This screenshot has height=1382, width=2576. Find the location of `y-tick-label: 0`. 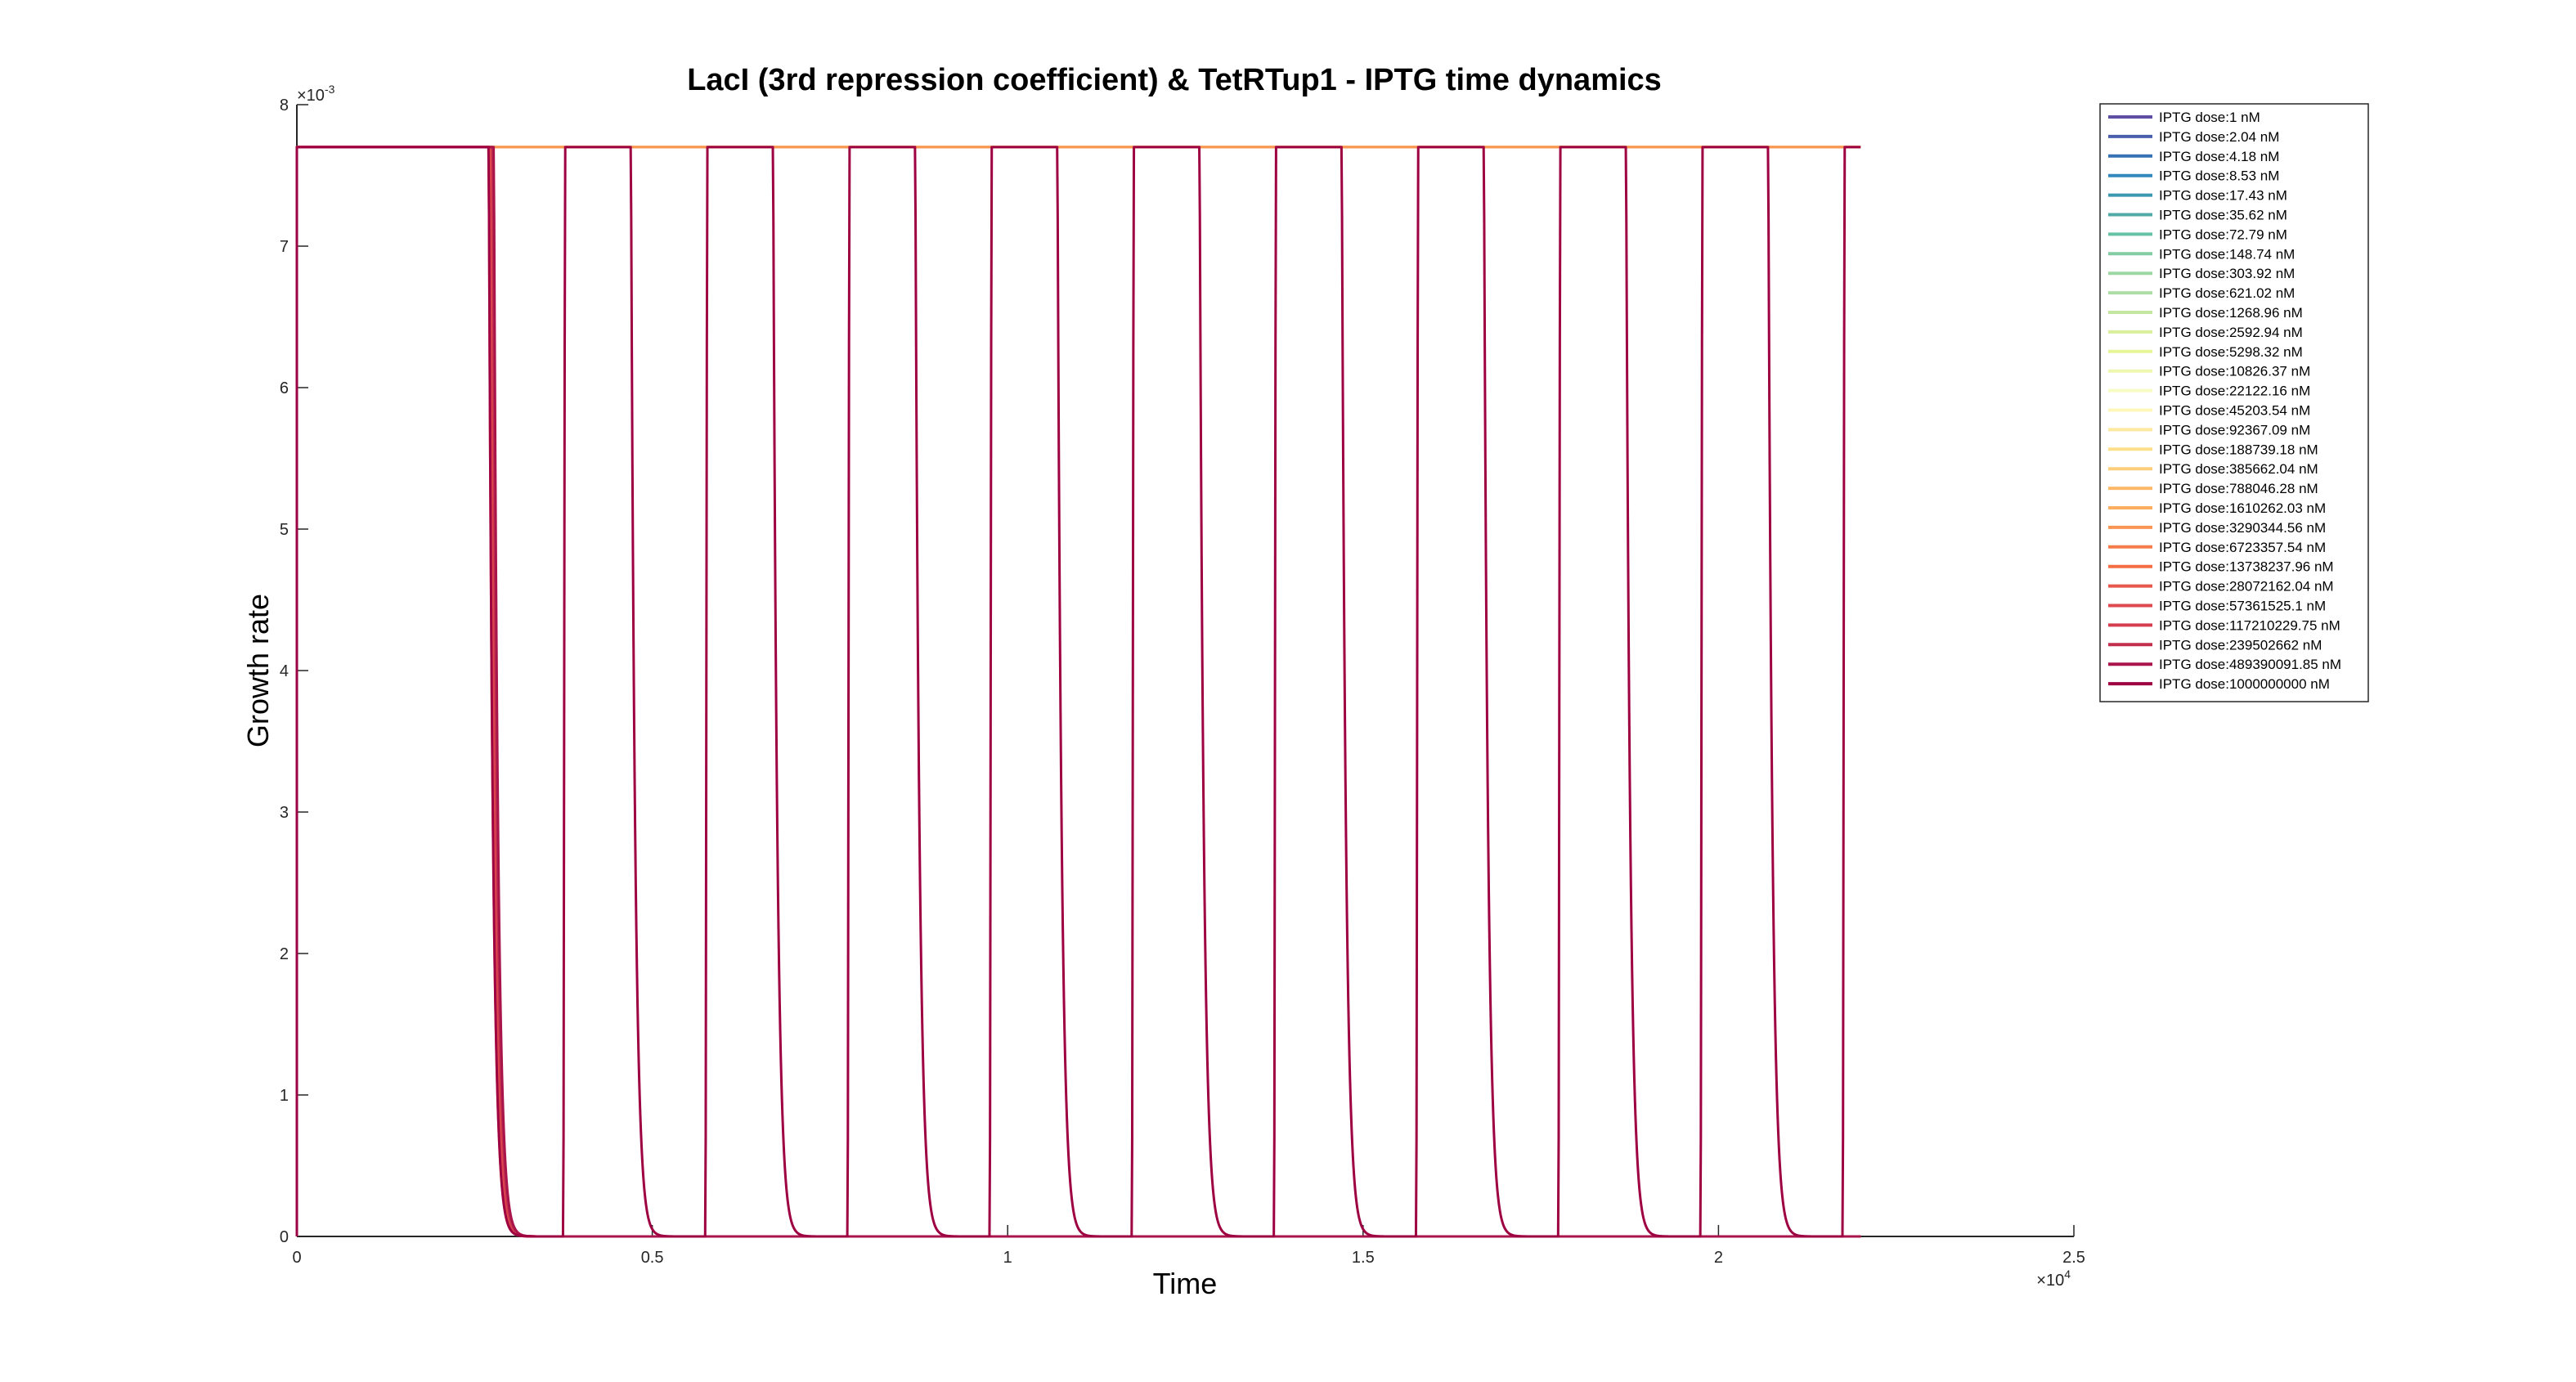

y-tick-label: 0 is located at coordinates (284, 1237).